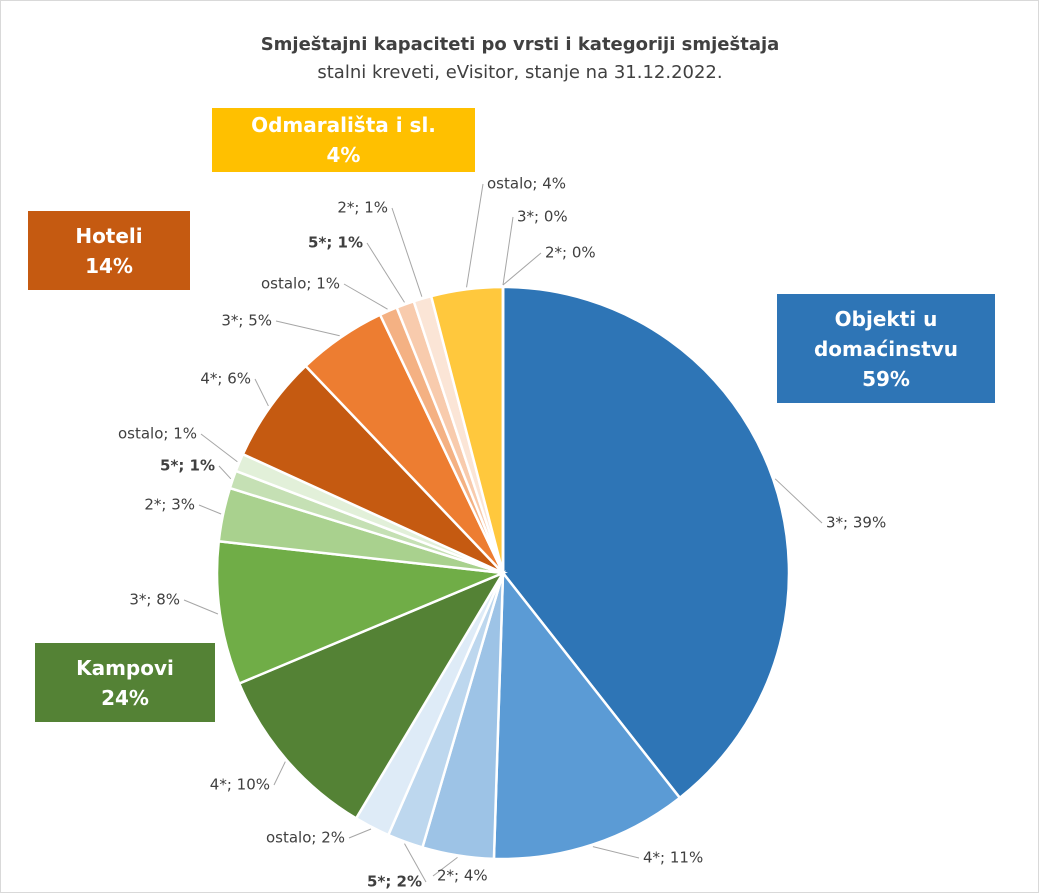  Describe the element at coordinates (542, 217) in the screenshot. I see `data-label: 3*; 0%` at that location.